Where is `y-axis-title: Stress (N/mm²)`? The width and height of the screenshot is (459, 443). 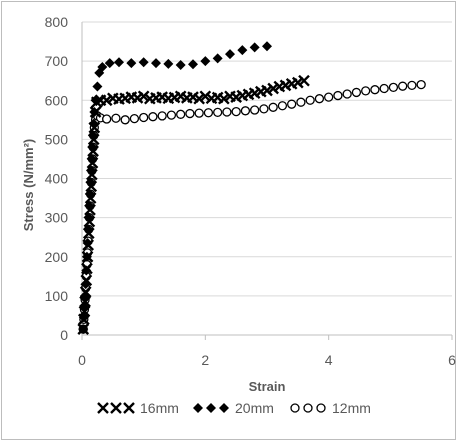
y-axis-title: Stress (N/mm²) is located at coordinates (28, 185).